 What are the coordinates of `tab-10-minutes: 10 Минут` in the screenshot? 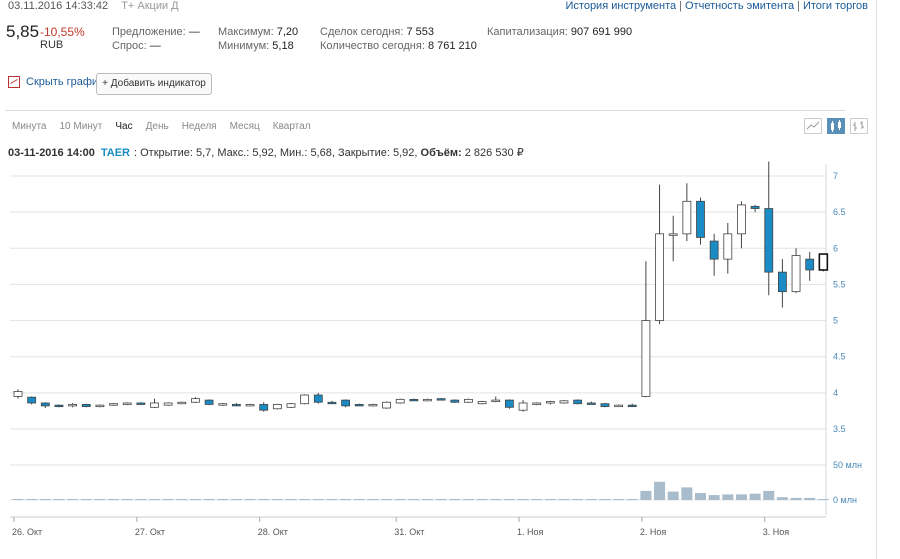 It's located at (81, 126).